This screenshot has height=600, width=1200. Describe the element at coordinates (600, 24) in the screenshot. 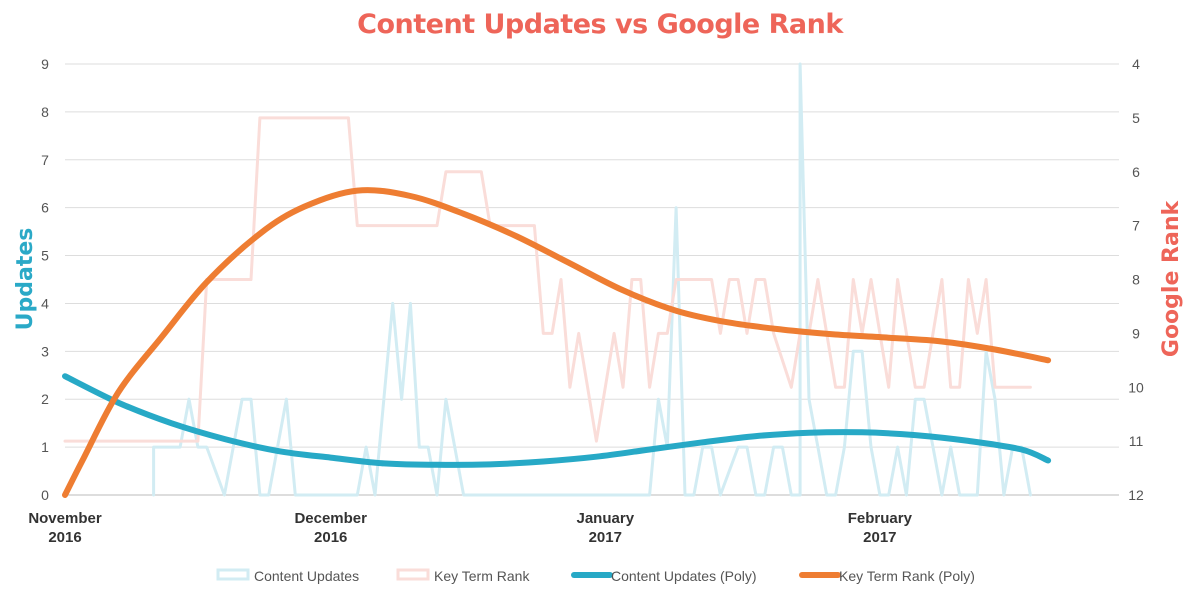

I see `chart-title: Content Updates vs Google Rank` at that location.